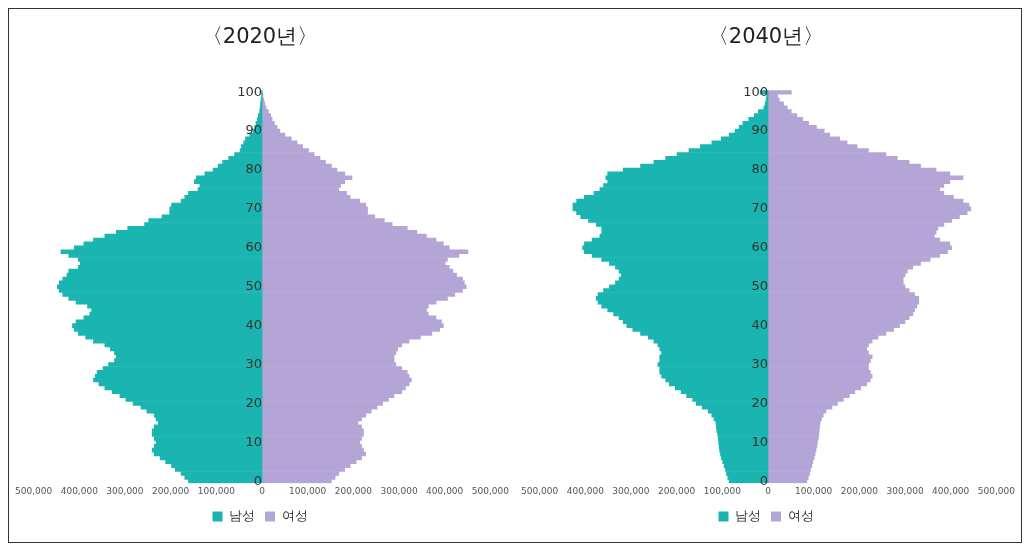  Describe the element at coordinates (766, 36) in the screenshot. I see `chart-title: 〈2040년〉` at that location.